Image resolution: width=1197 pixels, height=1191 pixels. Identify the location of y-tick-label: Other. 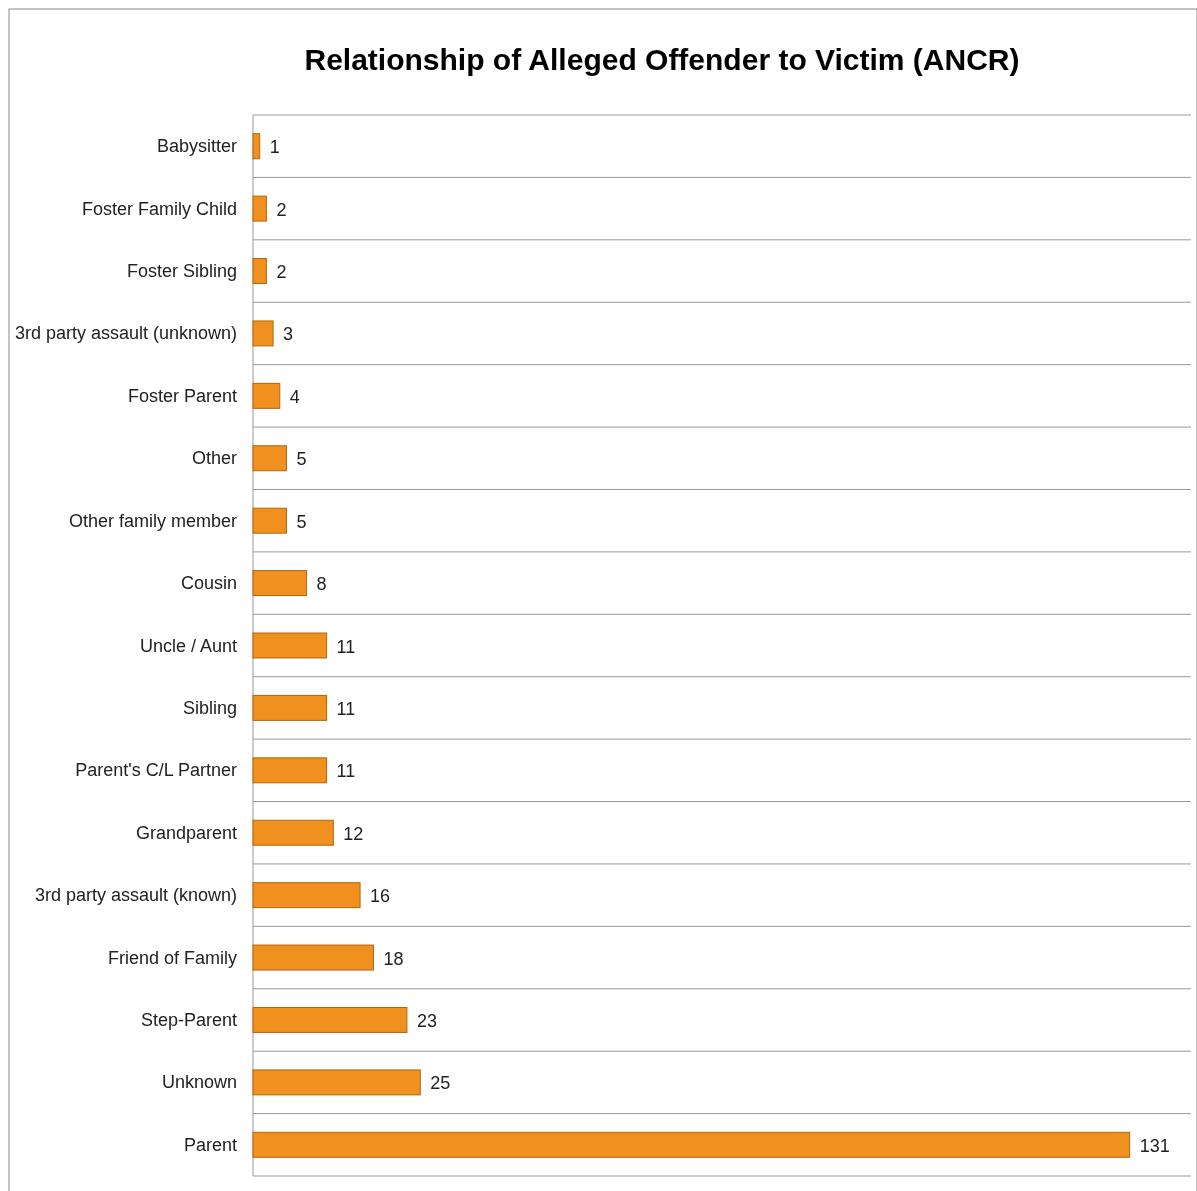
(214, 458).